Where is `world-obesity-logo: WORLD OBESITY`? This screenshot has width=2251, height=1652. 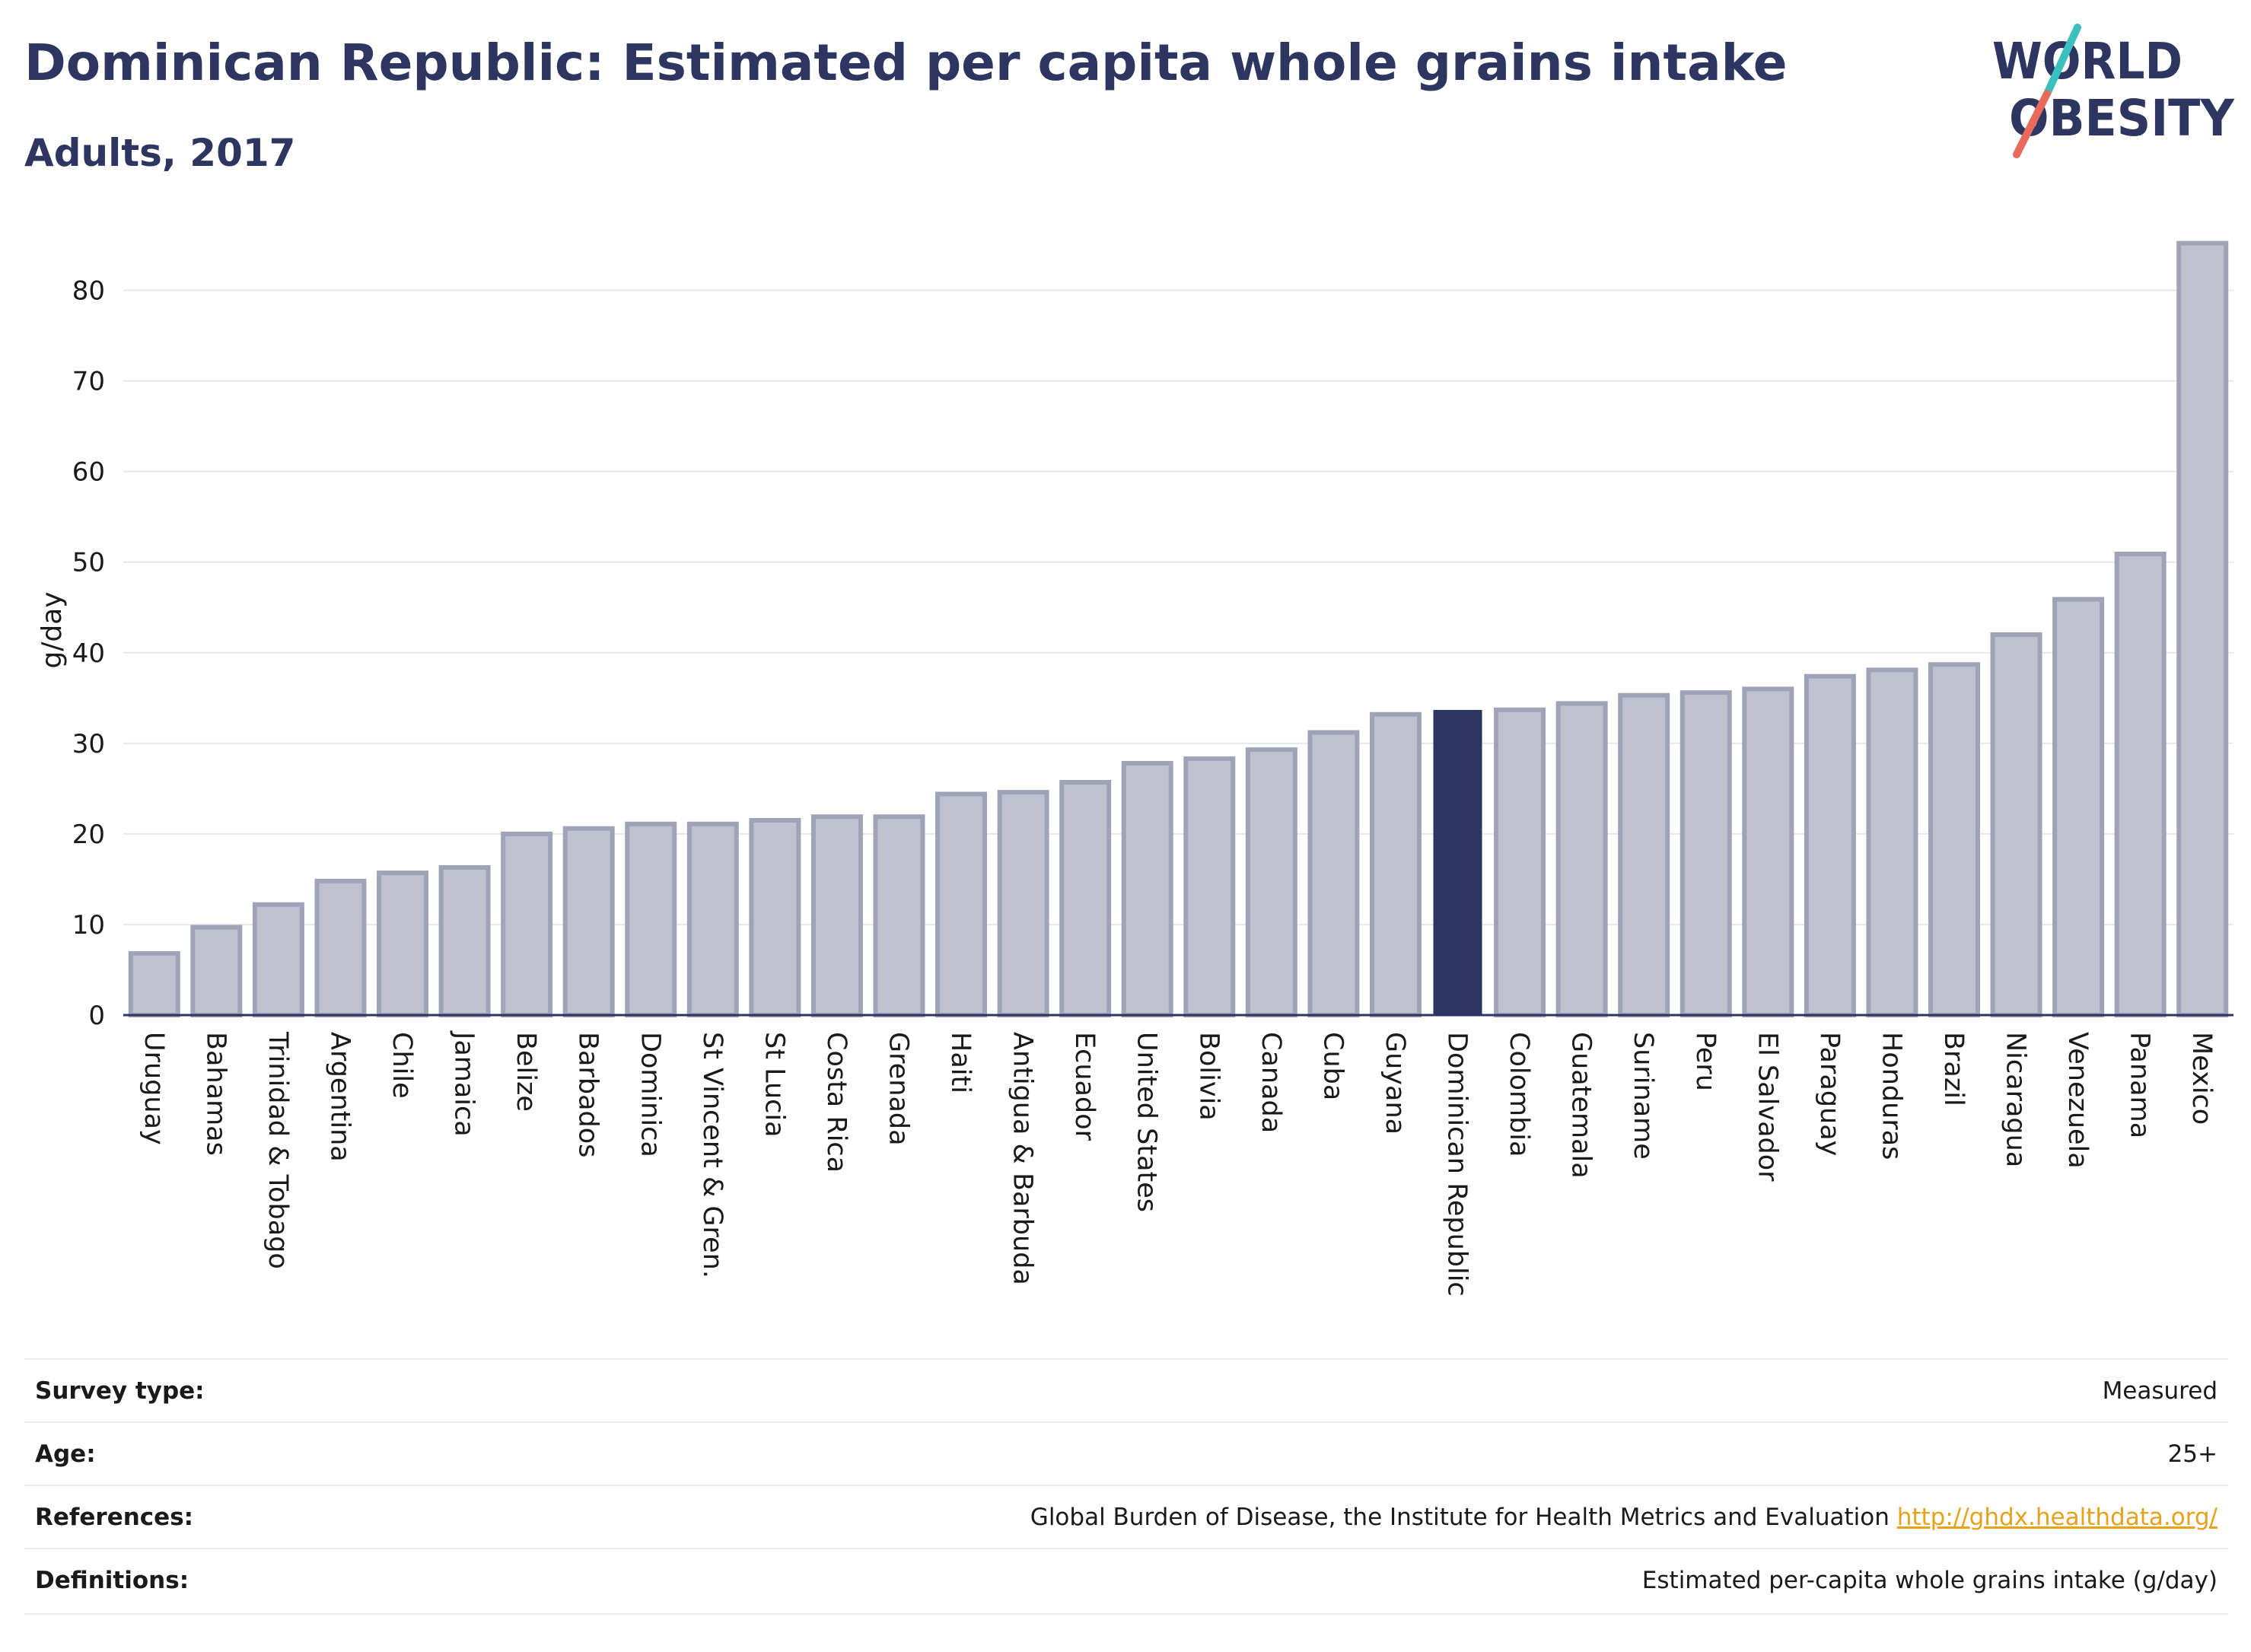
world-obesity-logo: WORLD OBESITY is located at coordinates (2113, 91).